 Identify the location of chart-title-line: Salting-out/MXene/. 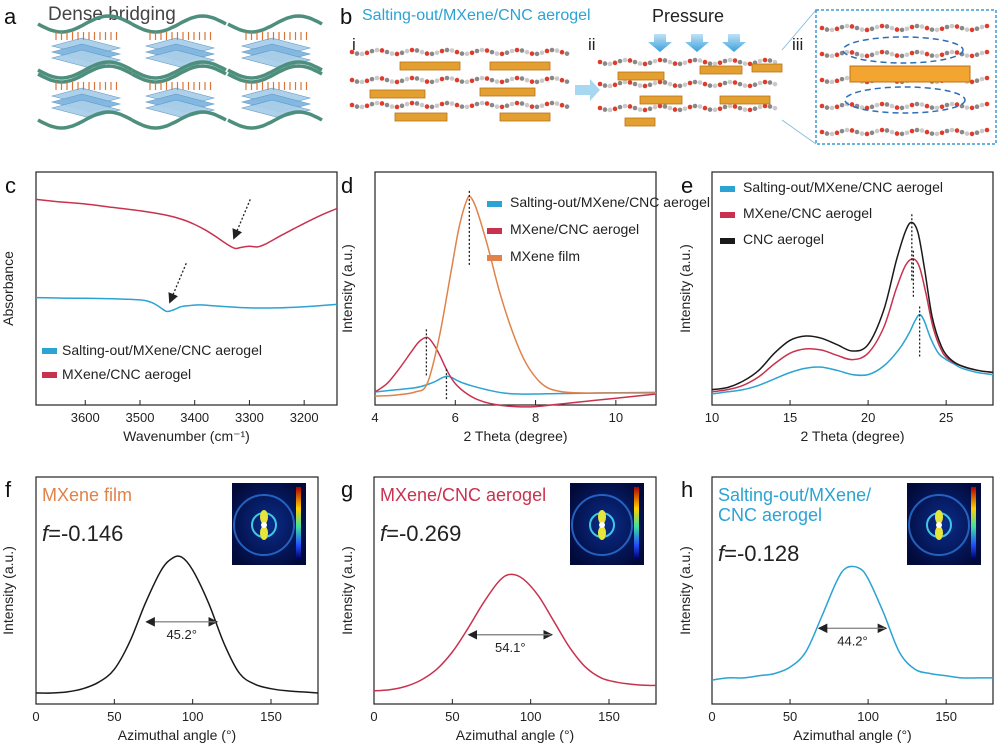
(794, 495).